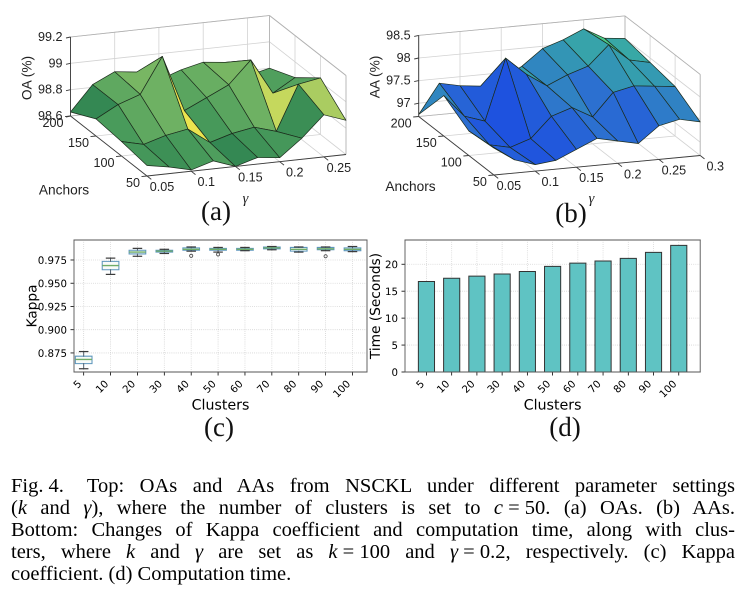  What do you see at coordinates (55, 63) in the screenshot?
I see `svg-text: 99` at bounding box center [55, 63].